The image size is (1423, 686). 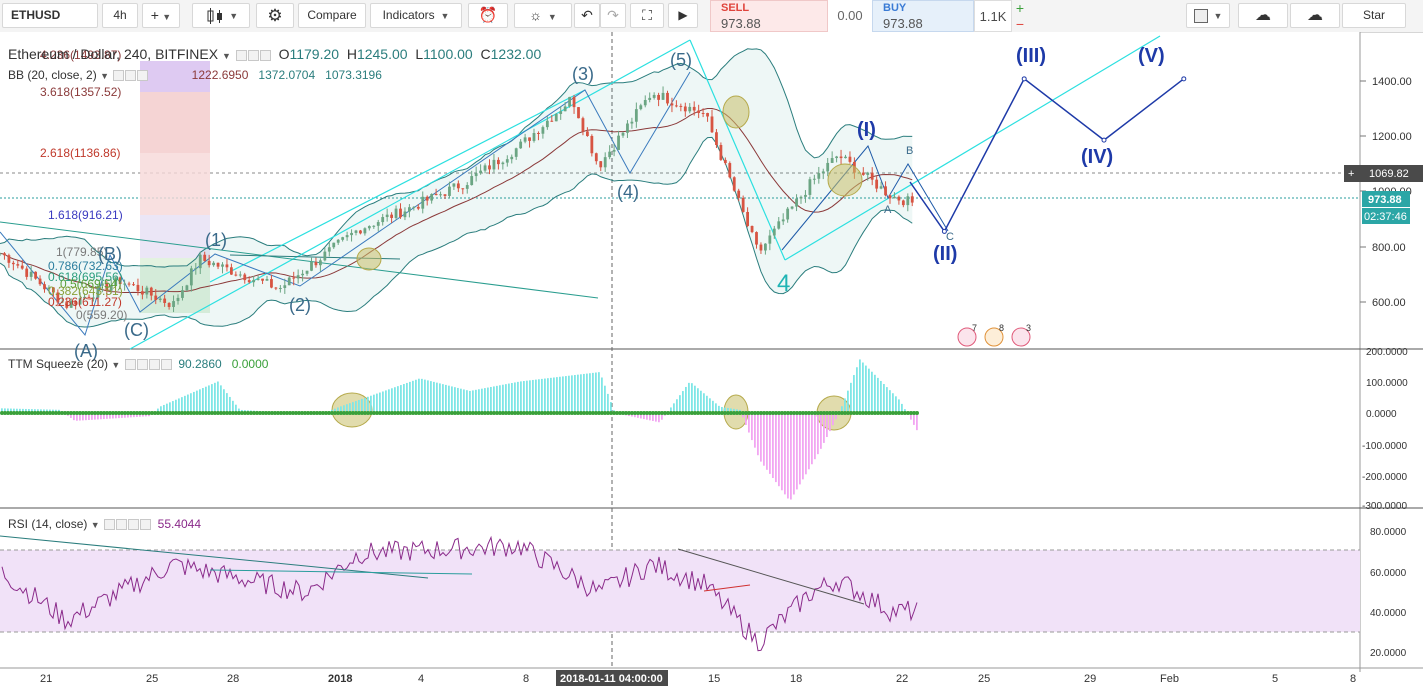 What do you see at coordinates (50, 15) in the screenshot?
I see `symbol-search-box: ETHUSD` at bounding box center [50, 15].